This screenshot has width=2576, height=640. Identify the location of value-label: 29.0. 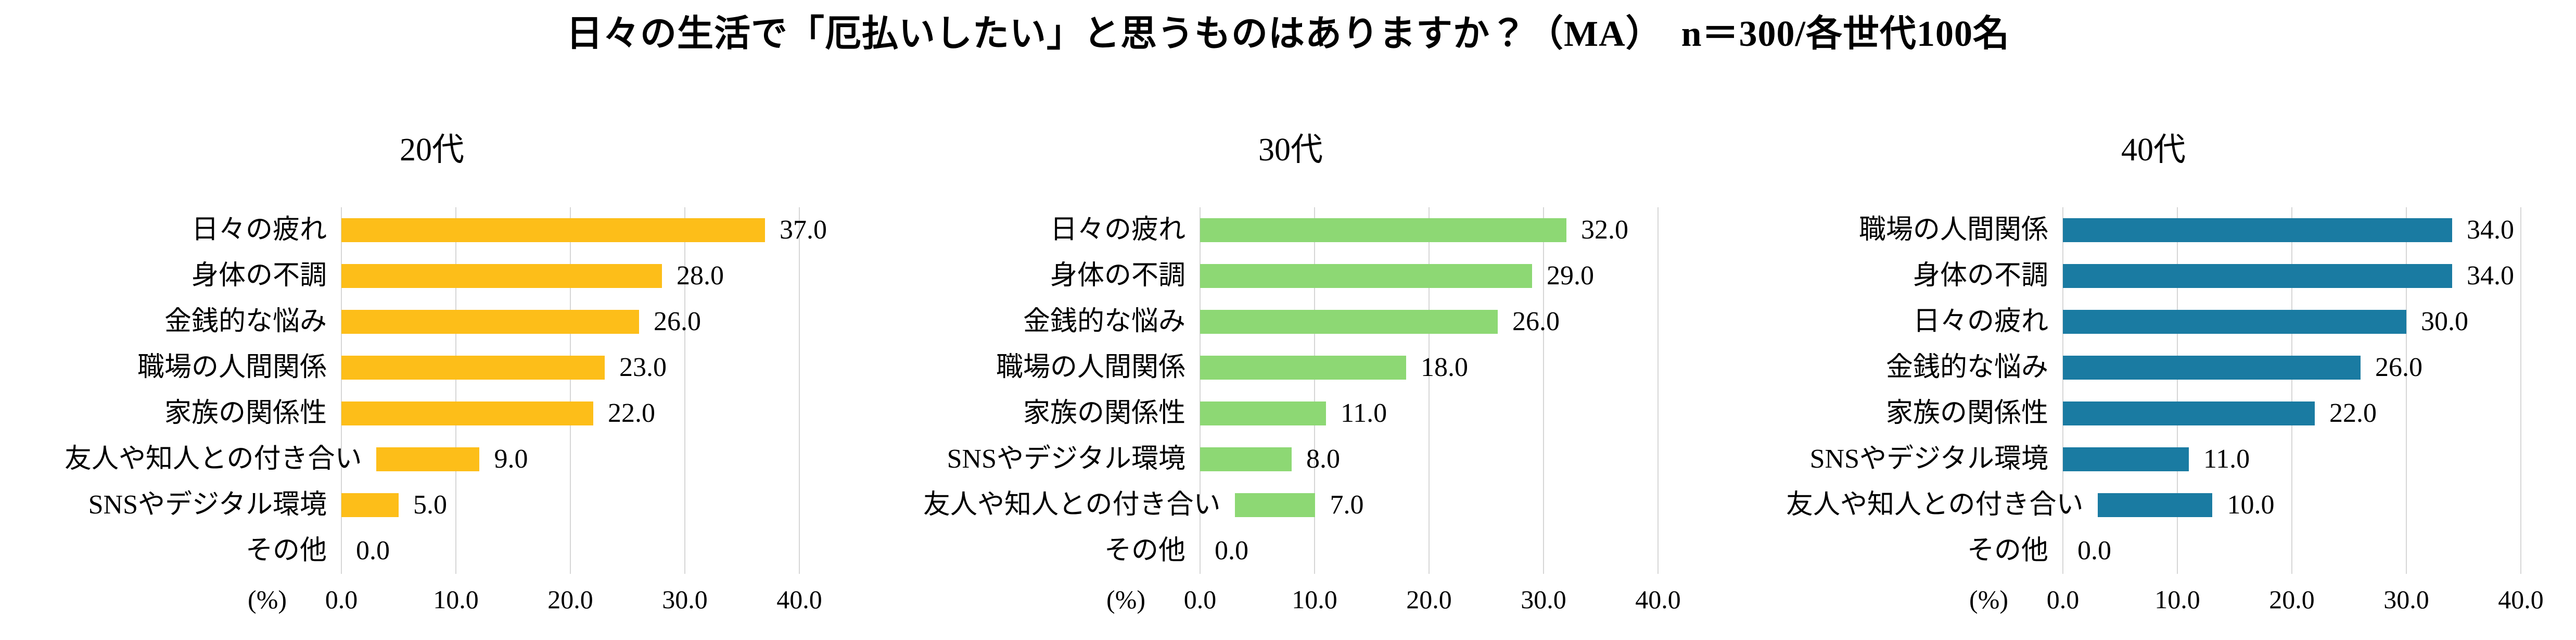
(1570, 276).